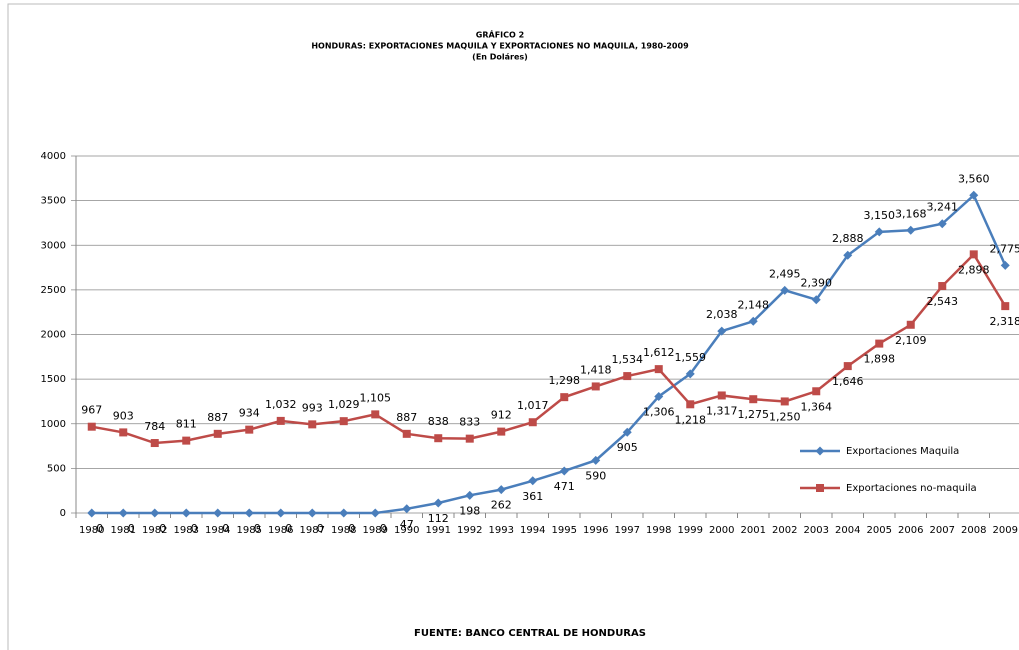  Describe the element at coordinates (816, 530) in the screenshot. I see `x-tick-label: 2003` at that location.